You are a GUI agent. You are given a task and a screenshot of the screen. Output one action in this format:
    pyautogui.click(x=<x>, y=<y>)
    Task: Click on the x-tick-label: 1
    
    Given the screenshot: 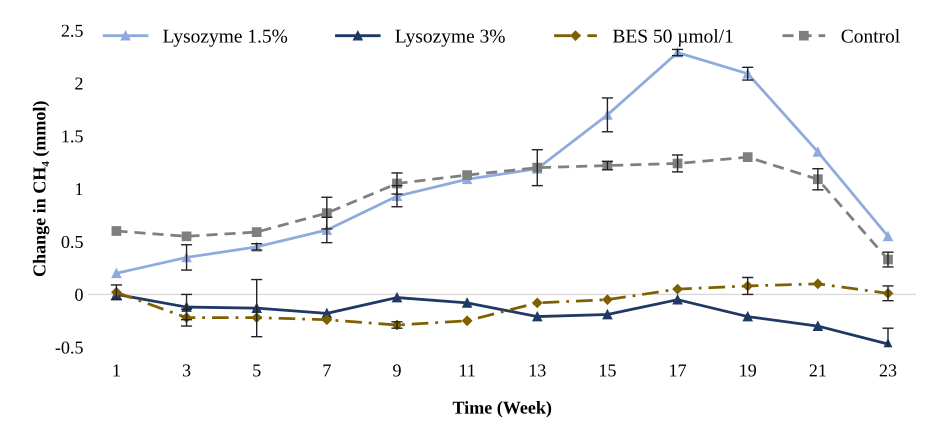 What is the action you would take?
    pyautogui.click(x=116, y=370)
    